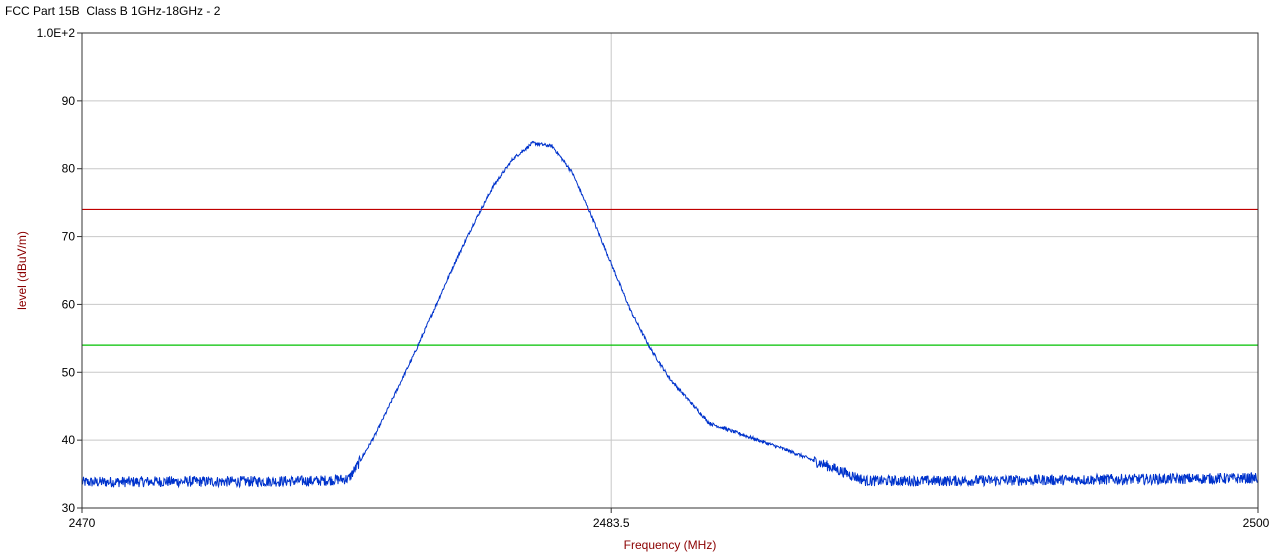  I want to click on y-tick-label: 70, so click(69, 237).